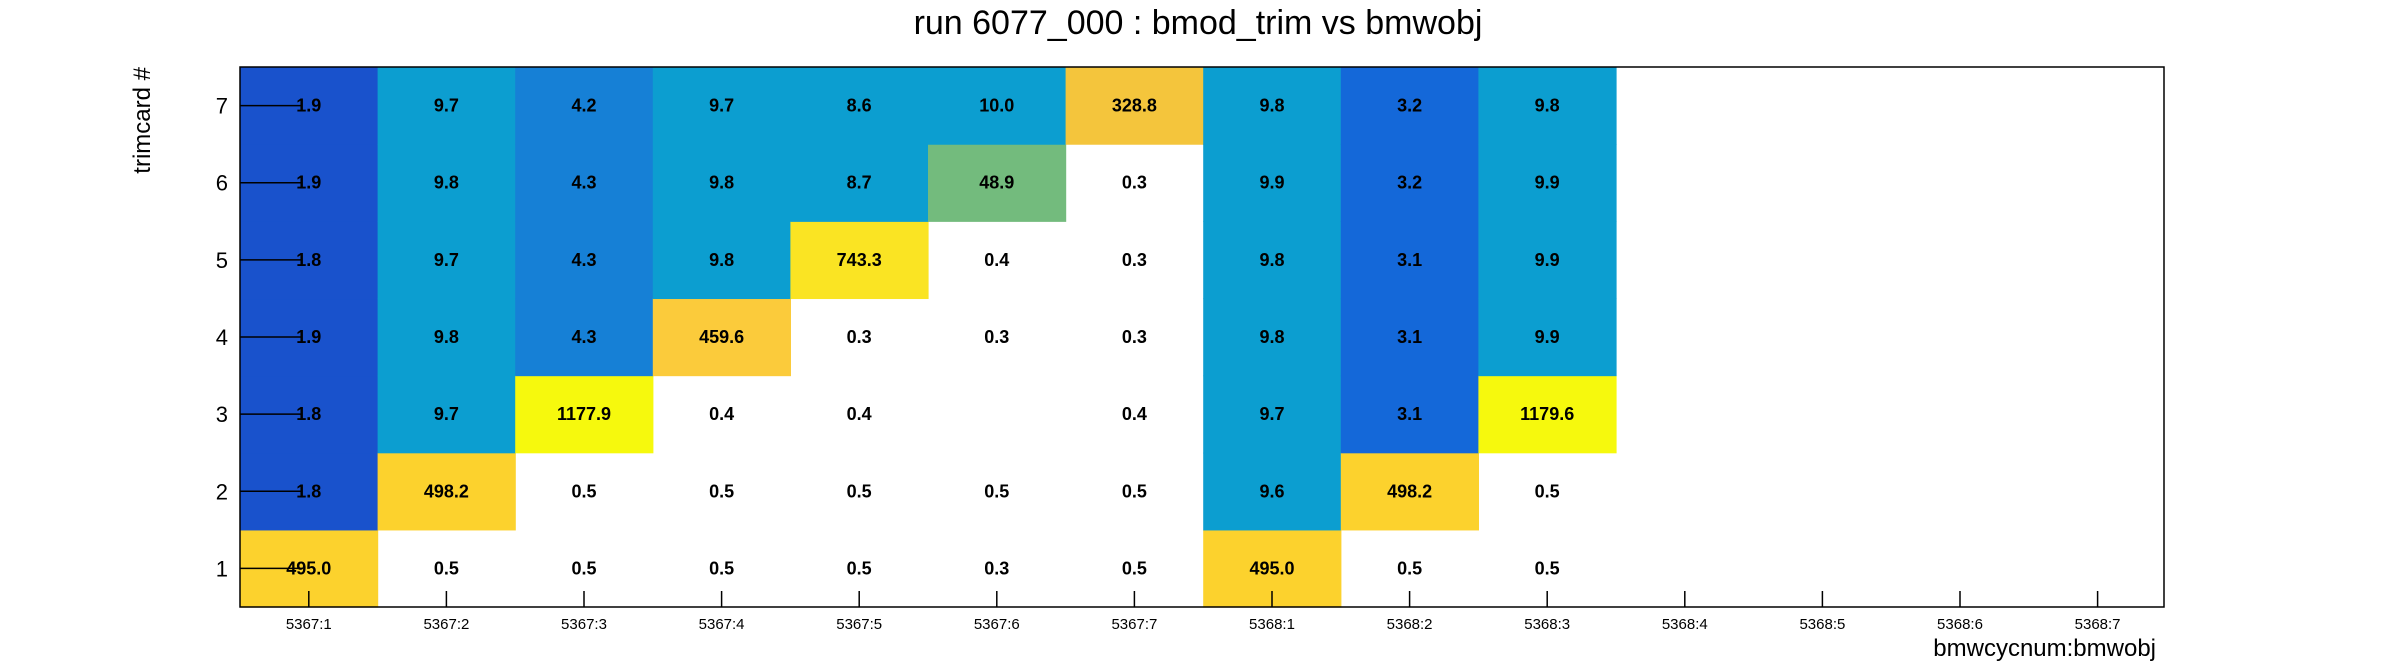  What do you see at coordinates (446, 624) in the screenshot?
I see `x-tick-label: 5367:2` at bounding box center [446, 624].